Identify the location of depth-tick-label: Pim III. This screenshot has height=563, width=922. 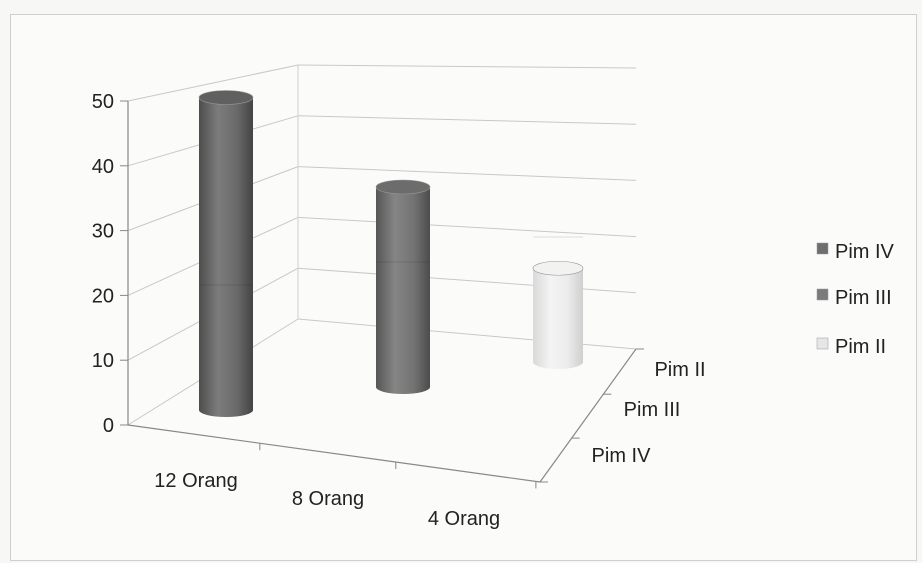
(652, 410).